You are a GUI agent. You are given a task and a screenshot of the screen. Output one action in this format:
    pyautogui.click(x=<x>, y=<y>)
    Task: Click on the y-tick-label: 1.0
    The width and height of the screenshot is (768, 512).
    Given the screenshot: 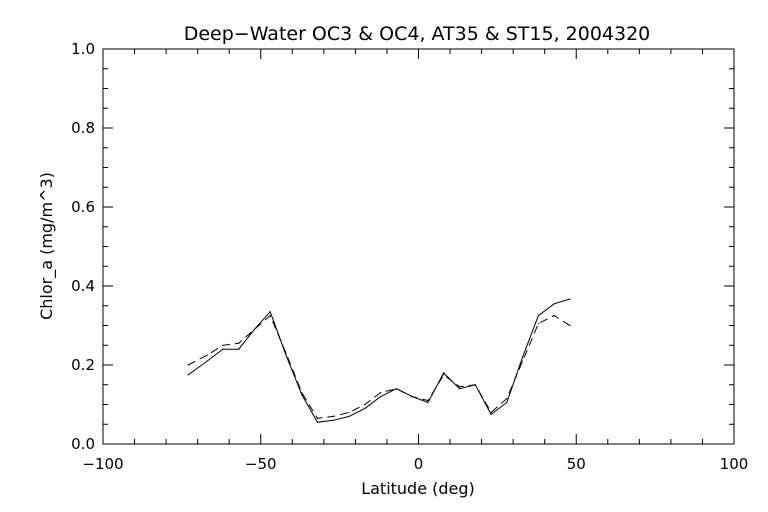 What is the action you would take?
    pyautogui.click(x=83, y=49)
    